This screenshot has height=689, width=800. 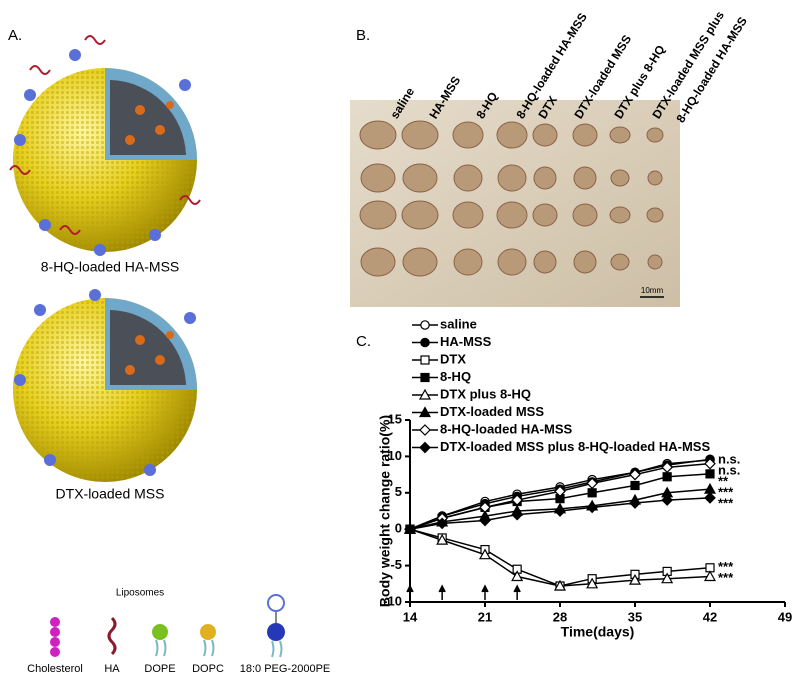 I want to click on y-tick-label: -10, so click(x=392, y=600).